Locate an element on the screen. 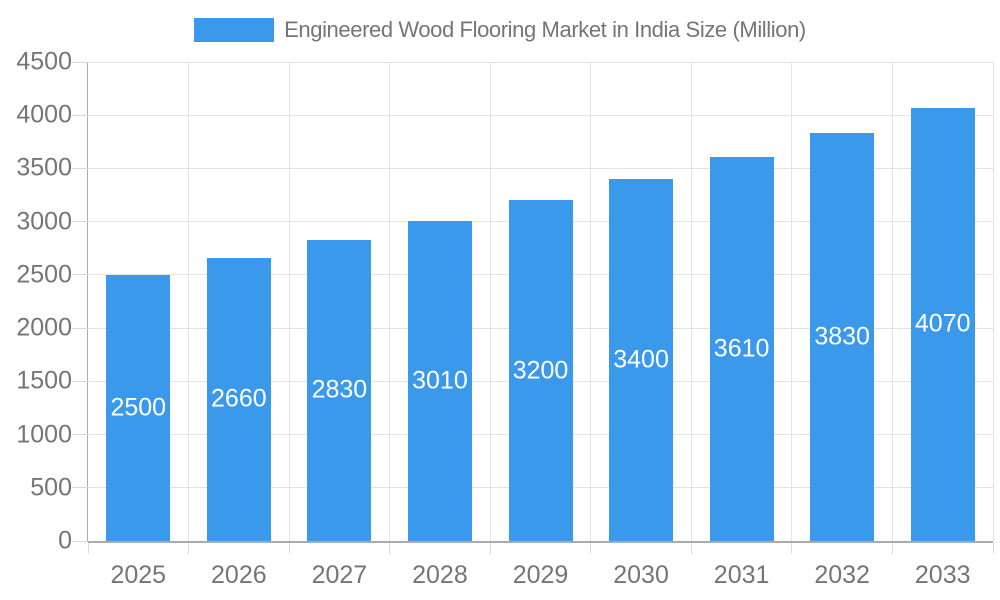 This screenshot has height=600, width=1000. bar-2026: 2660 is located at coordinates (238, 399).